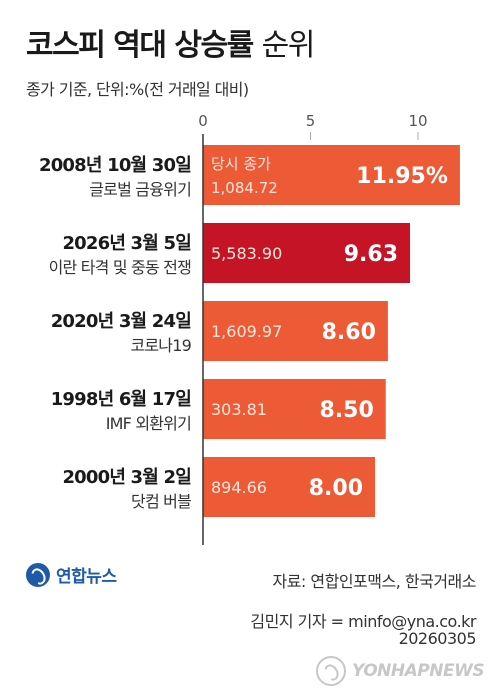 The width and height of the screenshot is (500, 700). I want to click on value-label: 11.95%, so click(402, 176).